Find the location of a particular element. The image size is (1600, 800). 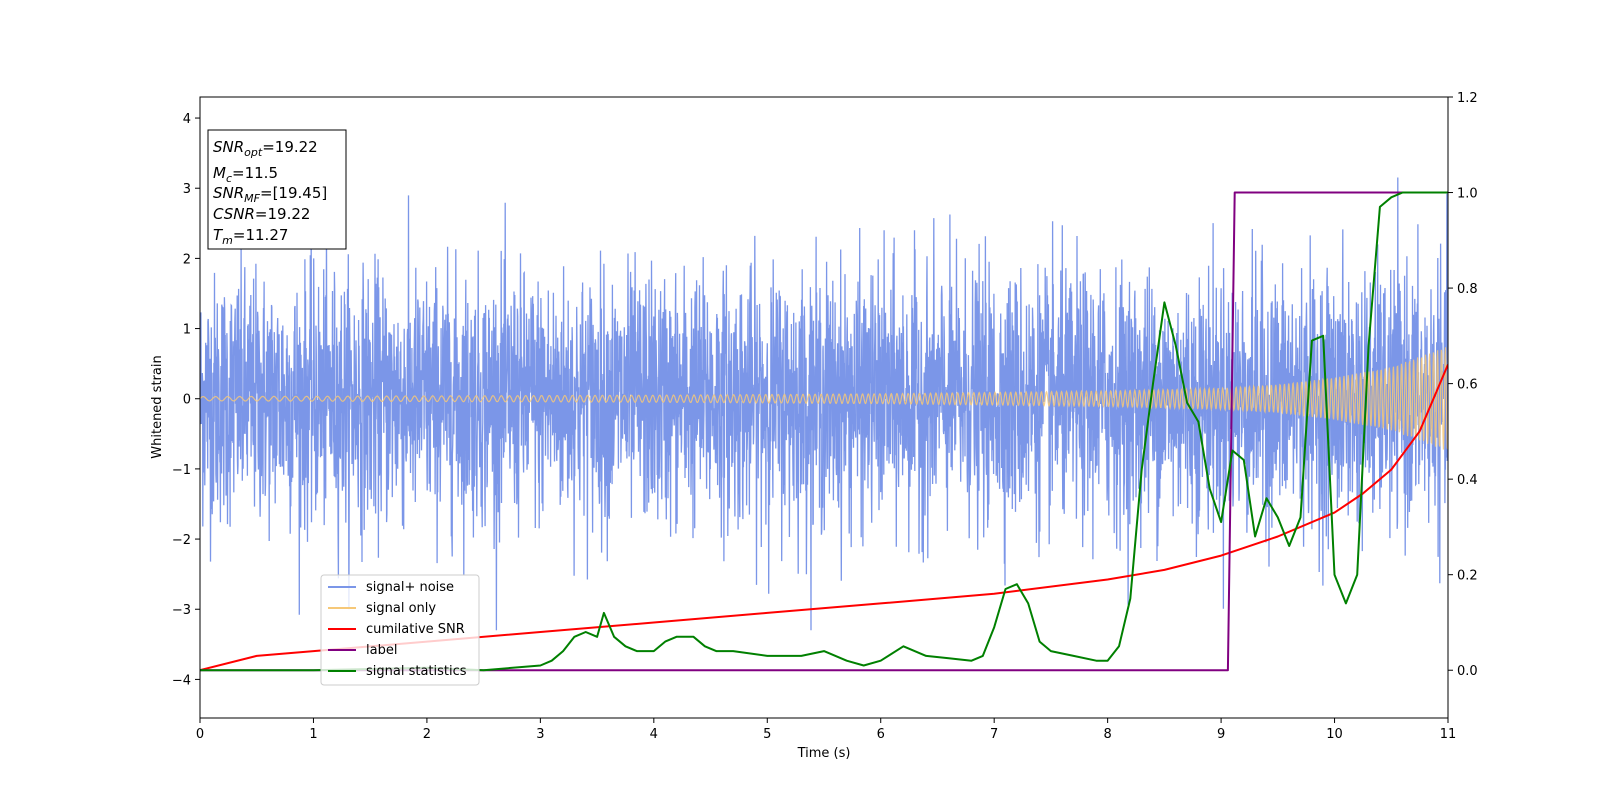

x-tick-label: 7 is located at coordinates (994, 734).